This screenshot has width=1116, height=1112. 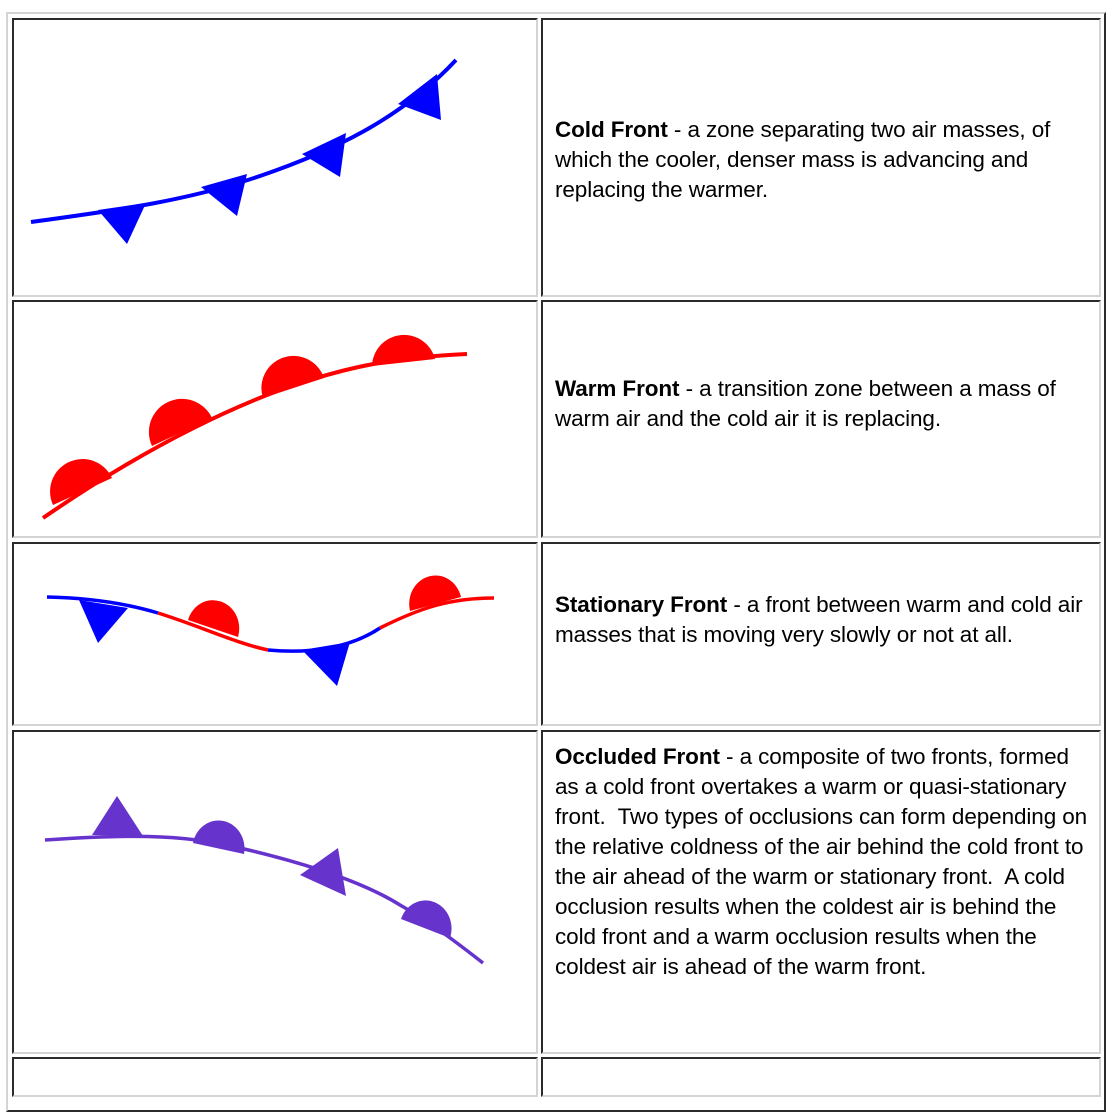 I want to click on next-row-symbol-cell, so click(x=275, y=1077).